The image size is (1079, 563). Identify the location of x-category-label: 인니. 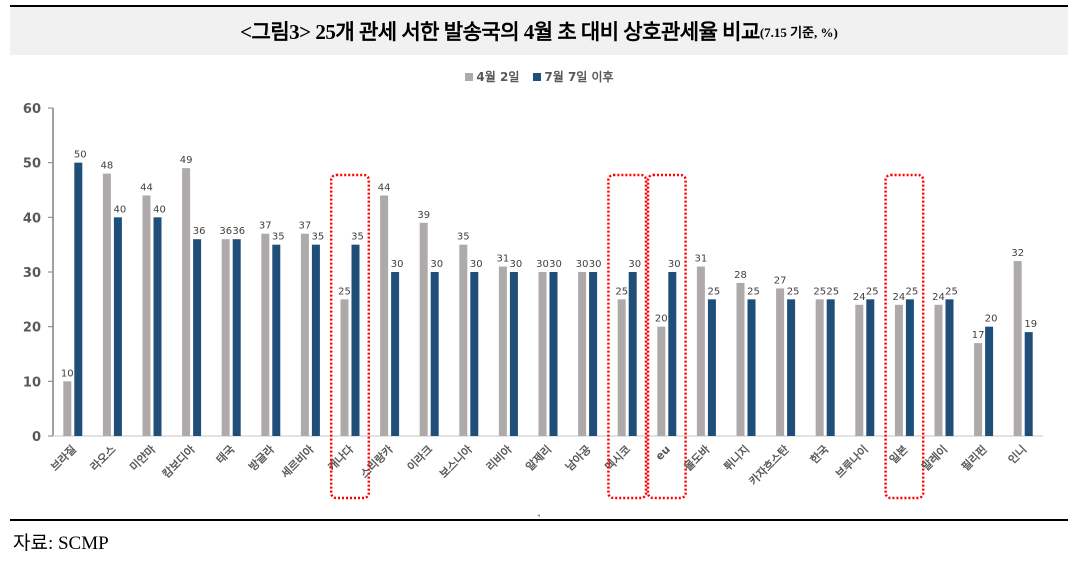
(1017, 454).